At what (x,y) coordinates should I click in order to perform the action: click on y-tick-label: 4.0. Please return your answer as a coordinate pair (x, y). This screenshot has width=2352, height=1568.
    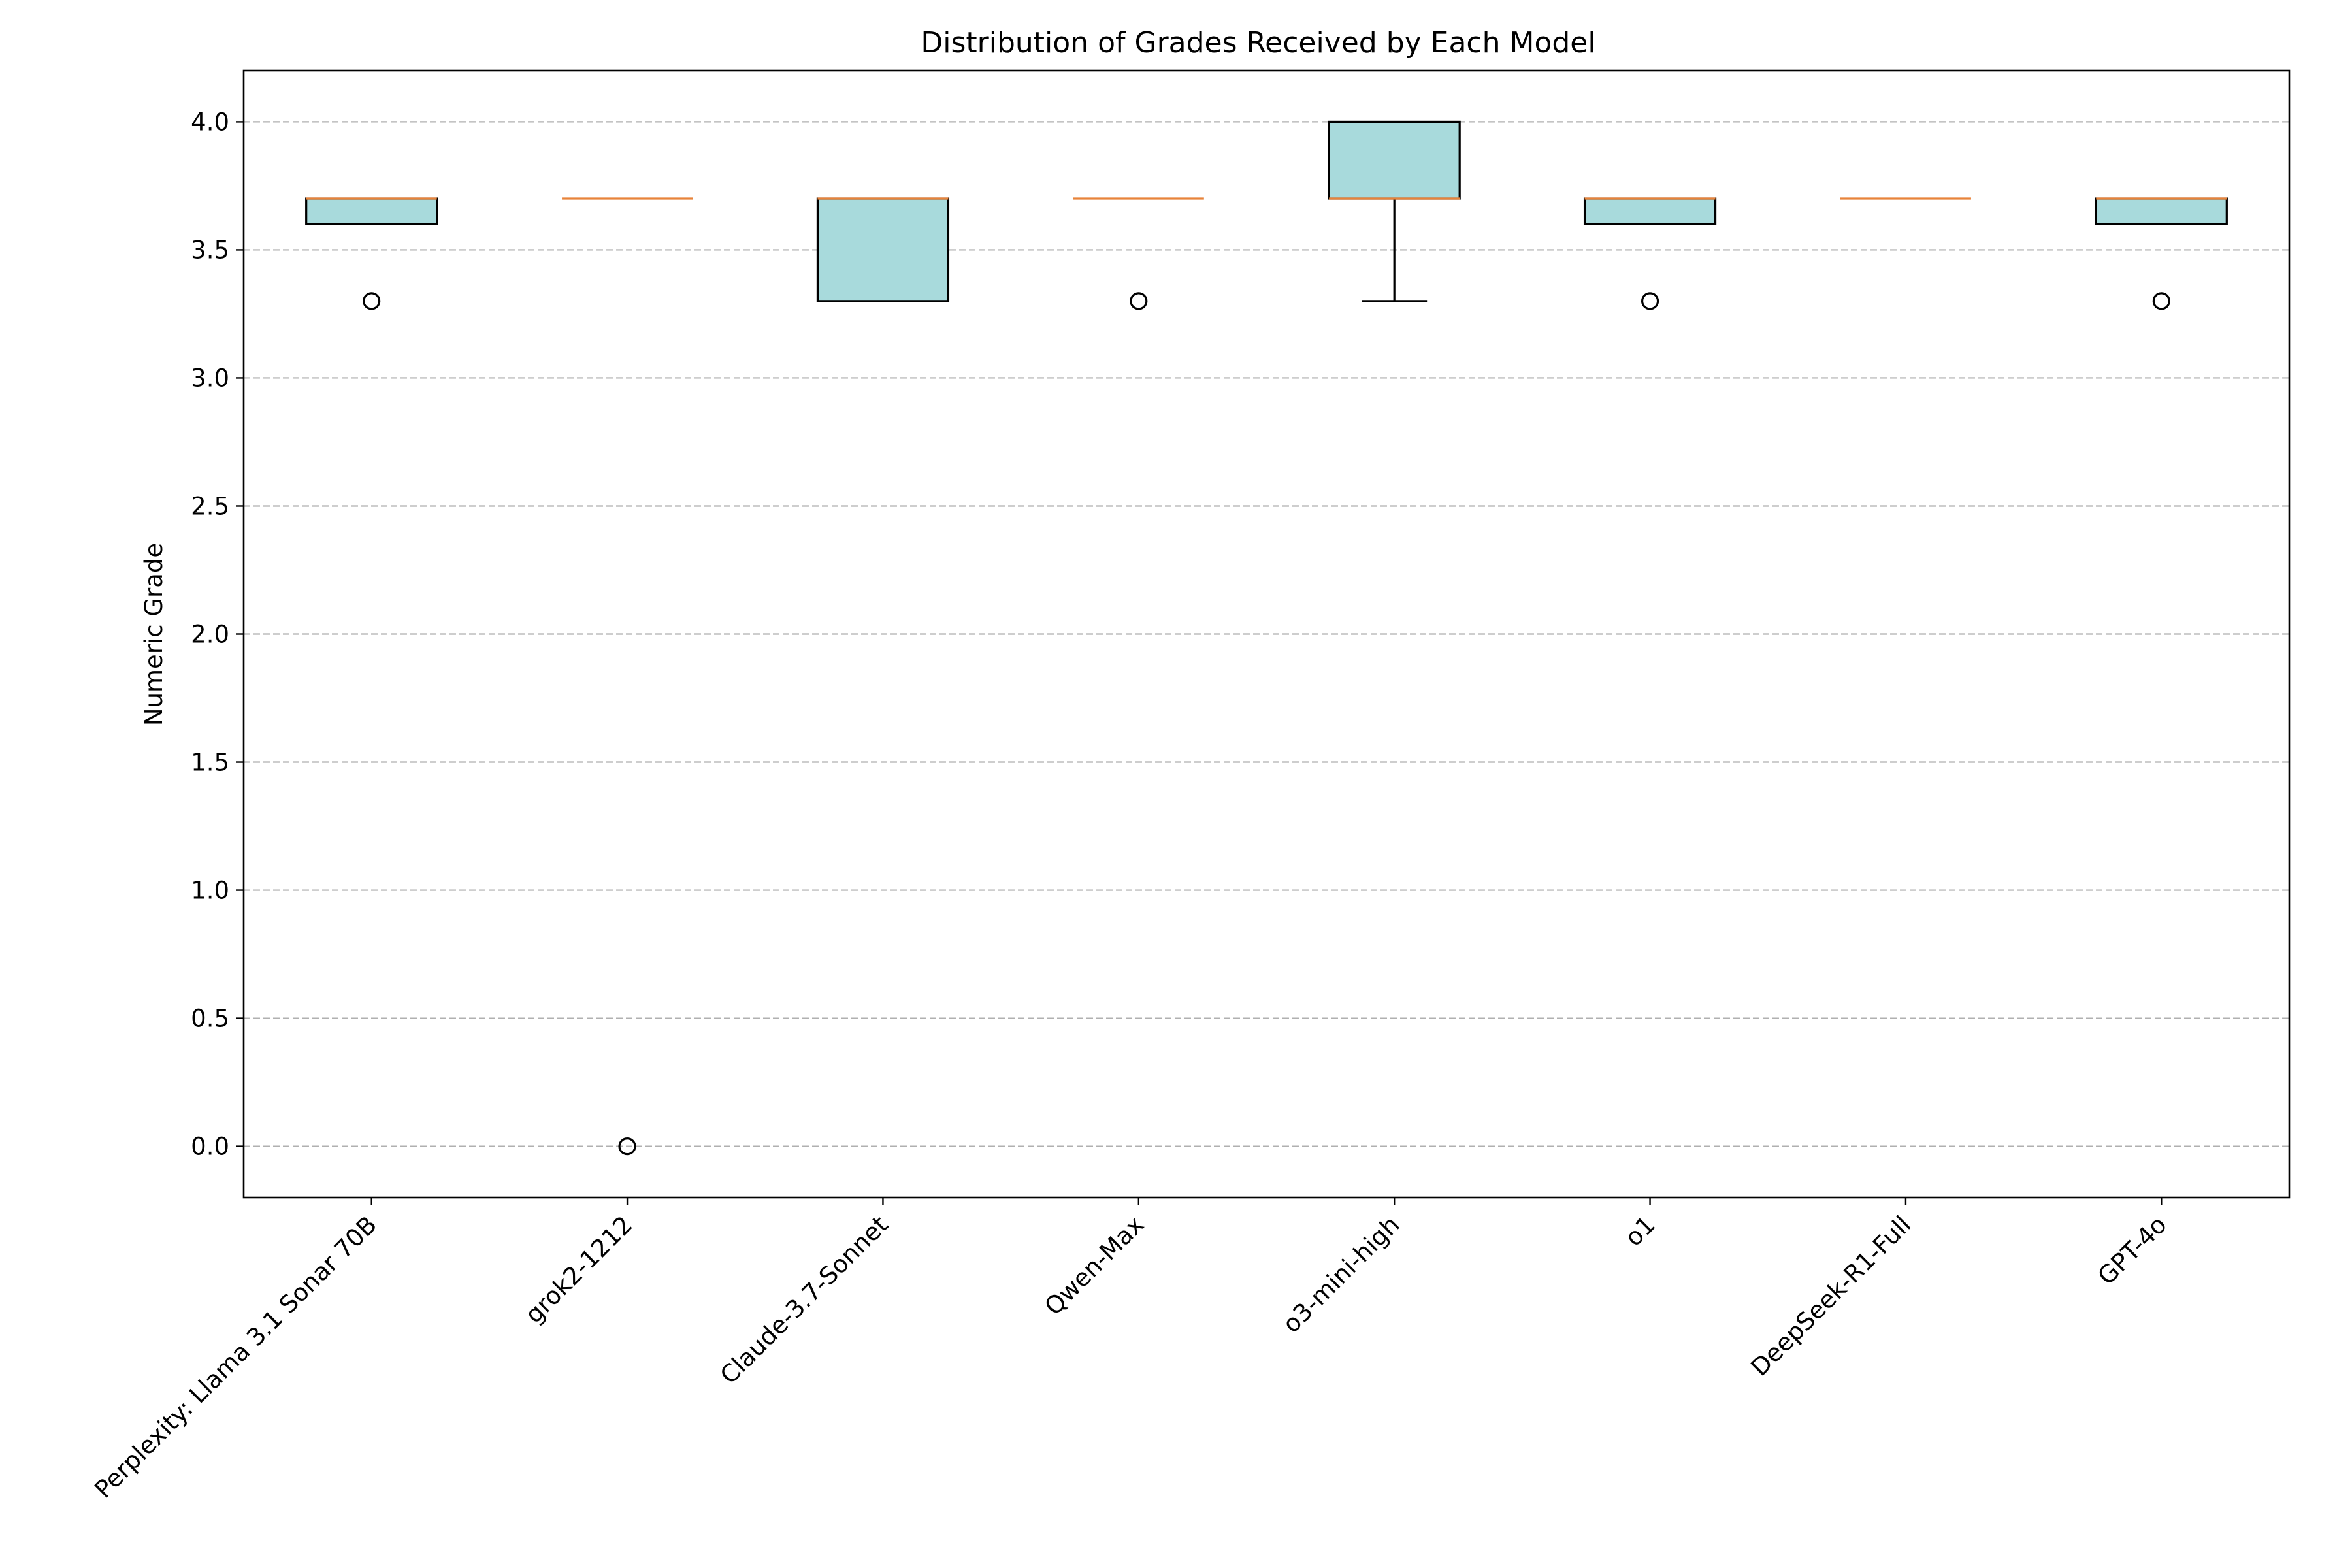
    Looking at the image, I should click on (210, 122).